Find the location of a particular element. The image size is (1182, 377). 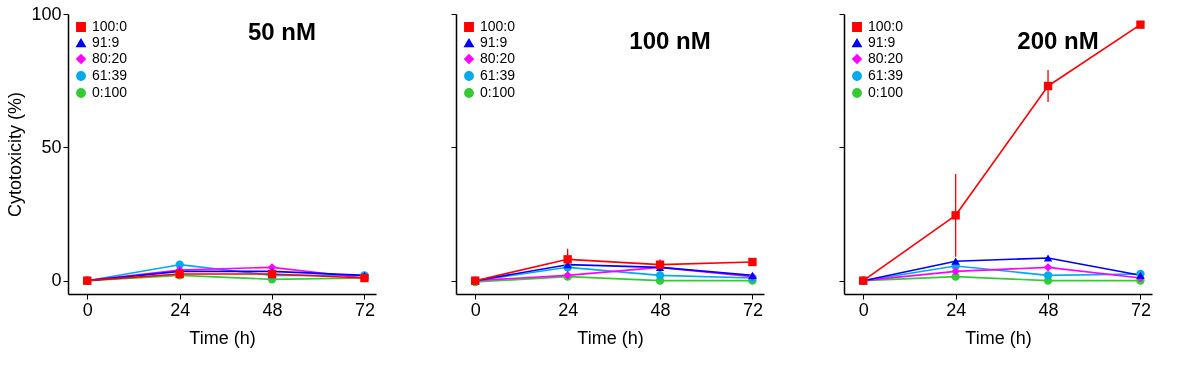

text: 200 nM is located at coordinates (1058, 40).